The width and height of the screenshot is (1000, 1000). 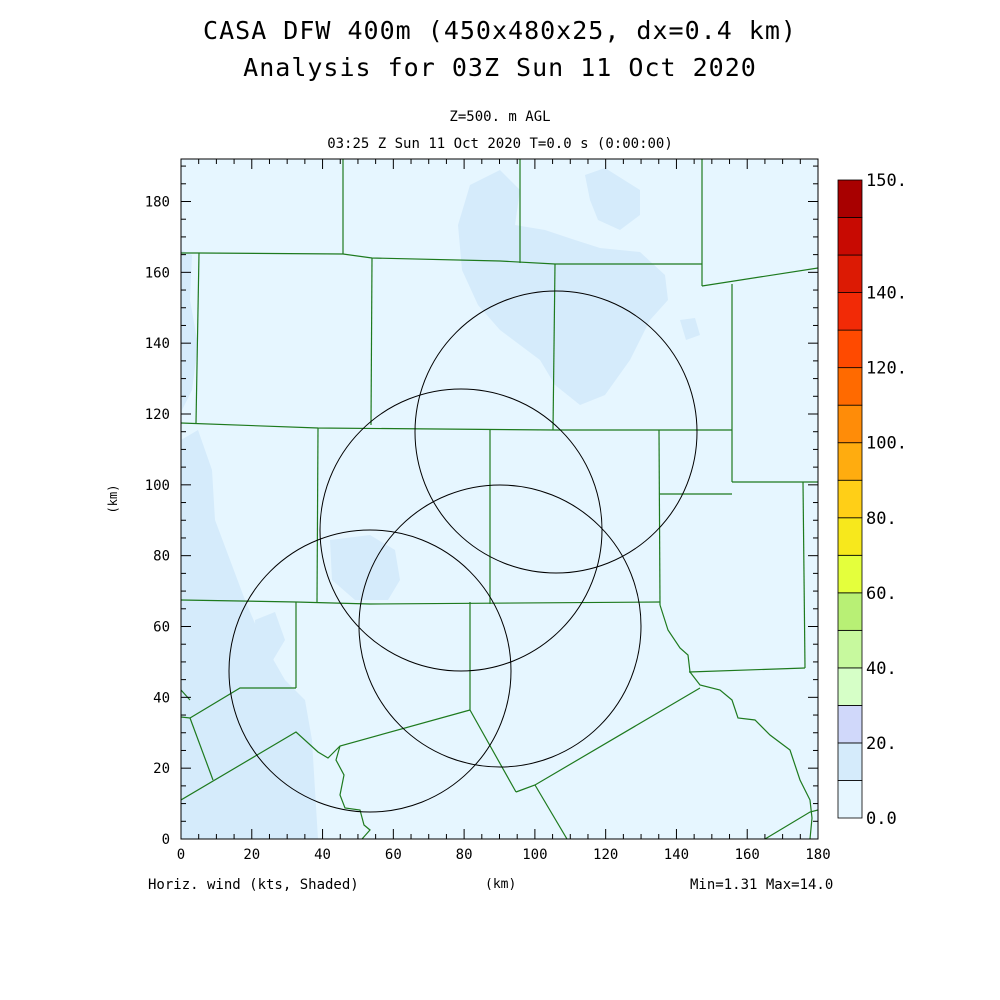 What do you see at coordinates (464, 855) in the screenshot?
I see `x-tick-label: 80` at bounding box center [464, 855].